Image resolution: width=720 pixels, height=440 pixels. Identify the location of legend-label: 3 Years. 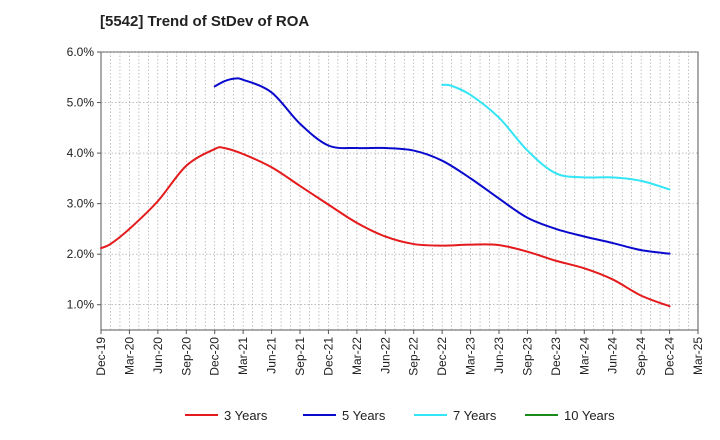
(246, 415).